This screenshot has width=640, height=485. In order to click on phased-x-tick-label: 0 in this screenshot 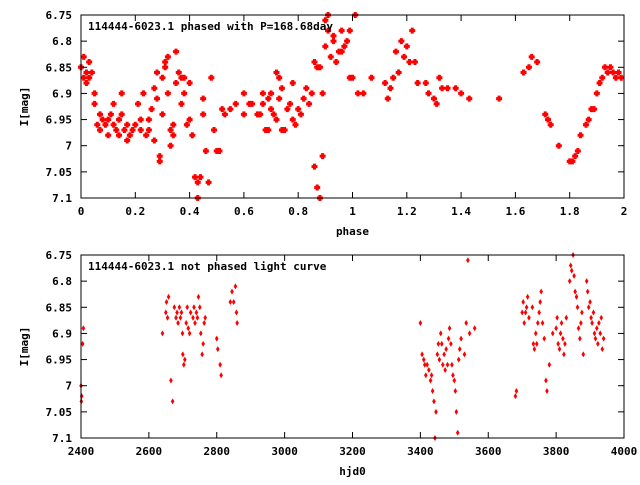, I will do `click(81, 211)`.